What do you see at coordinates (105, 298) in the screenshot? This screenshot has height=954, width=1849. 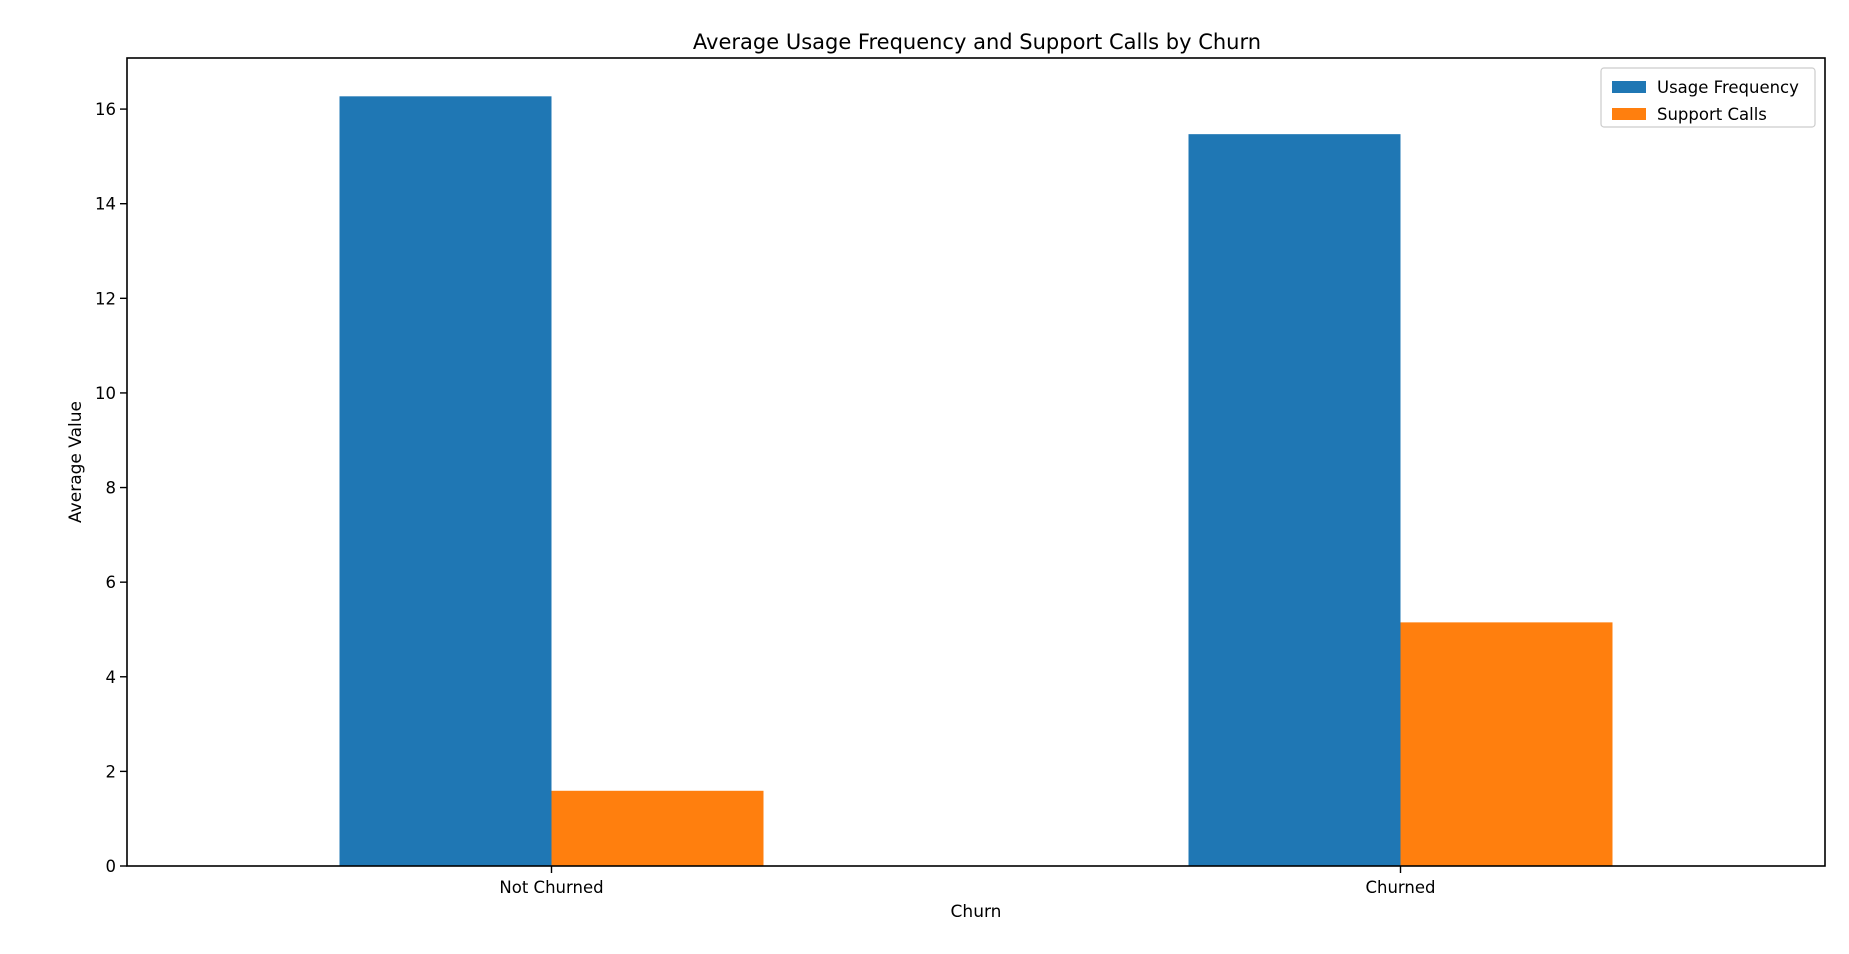 I see `y-tick-label: 12` at bounding box center [105, 298].